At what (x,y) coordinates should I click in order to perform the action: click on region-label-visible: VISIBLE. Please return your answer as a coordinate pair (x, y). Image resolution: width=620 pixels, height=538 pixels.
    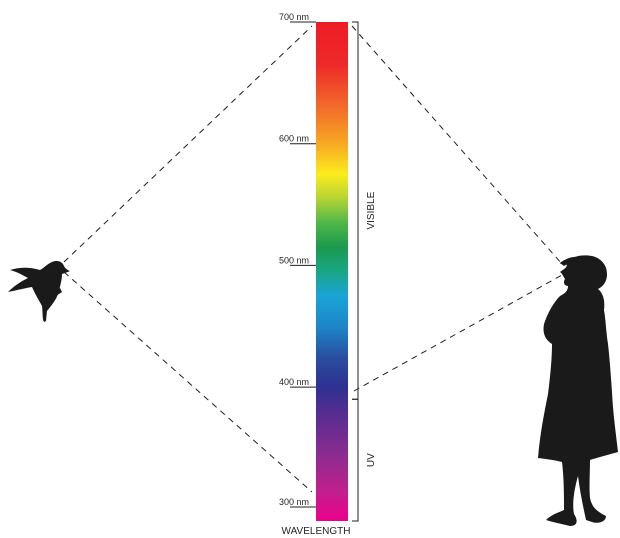
    Looking at the image, I should click on (371, 210).